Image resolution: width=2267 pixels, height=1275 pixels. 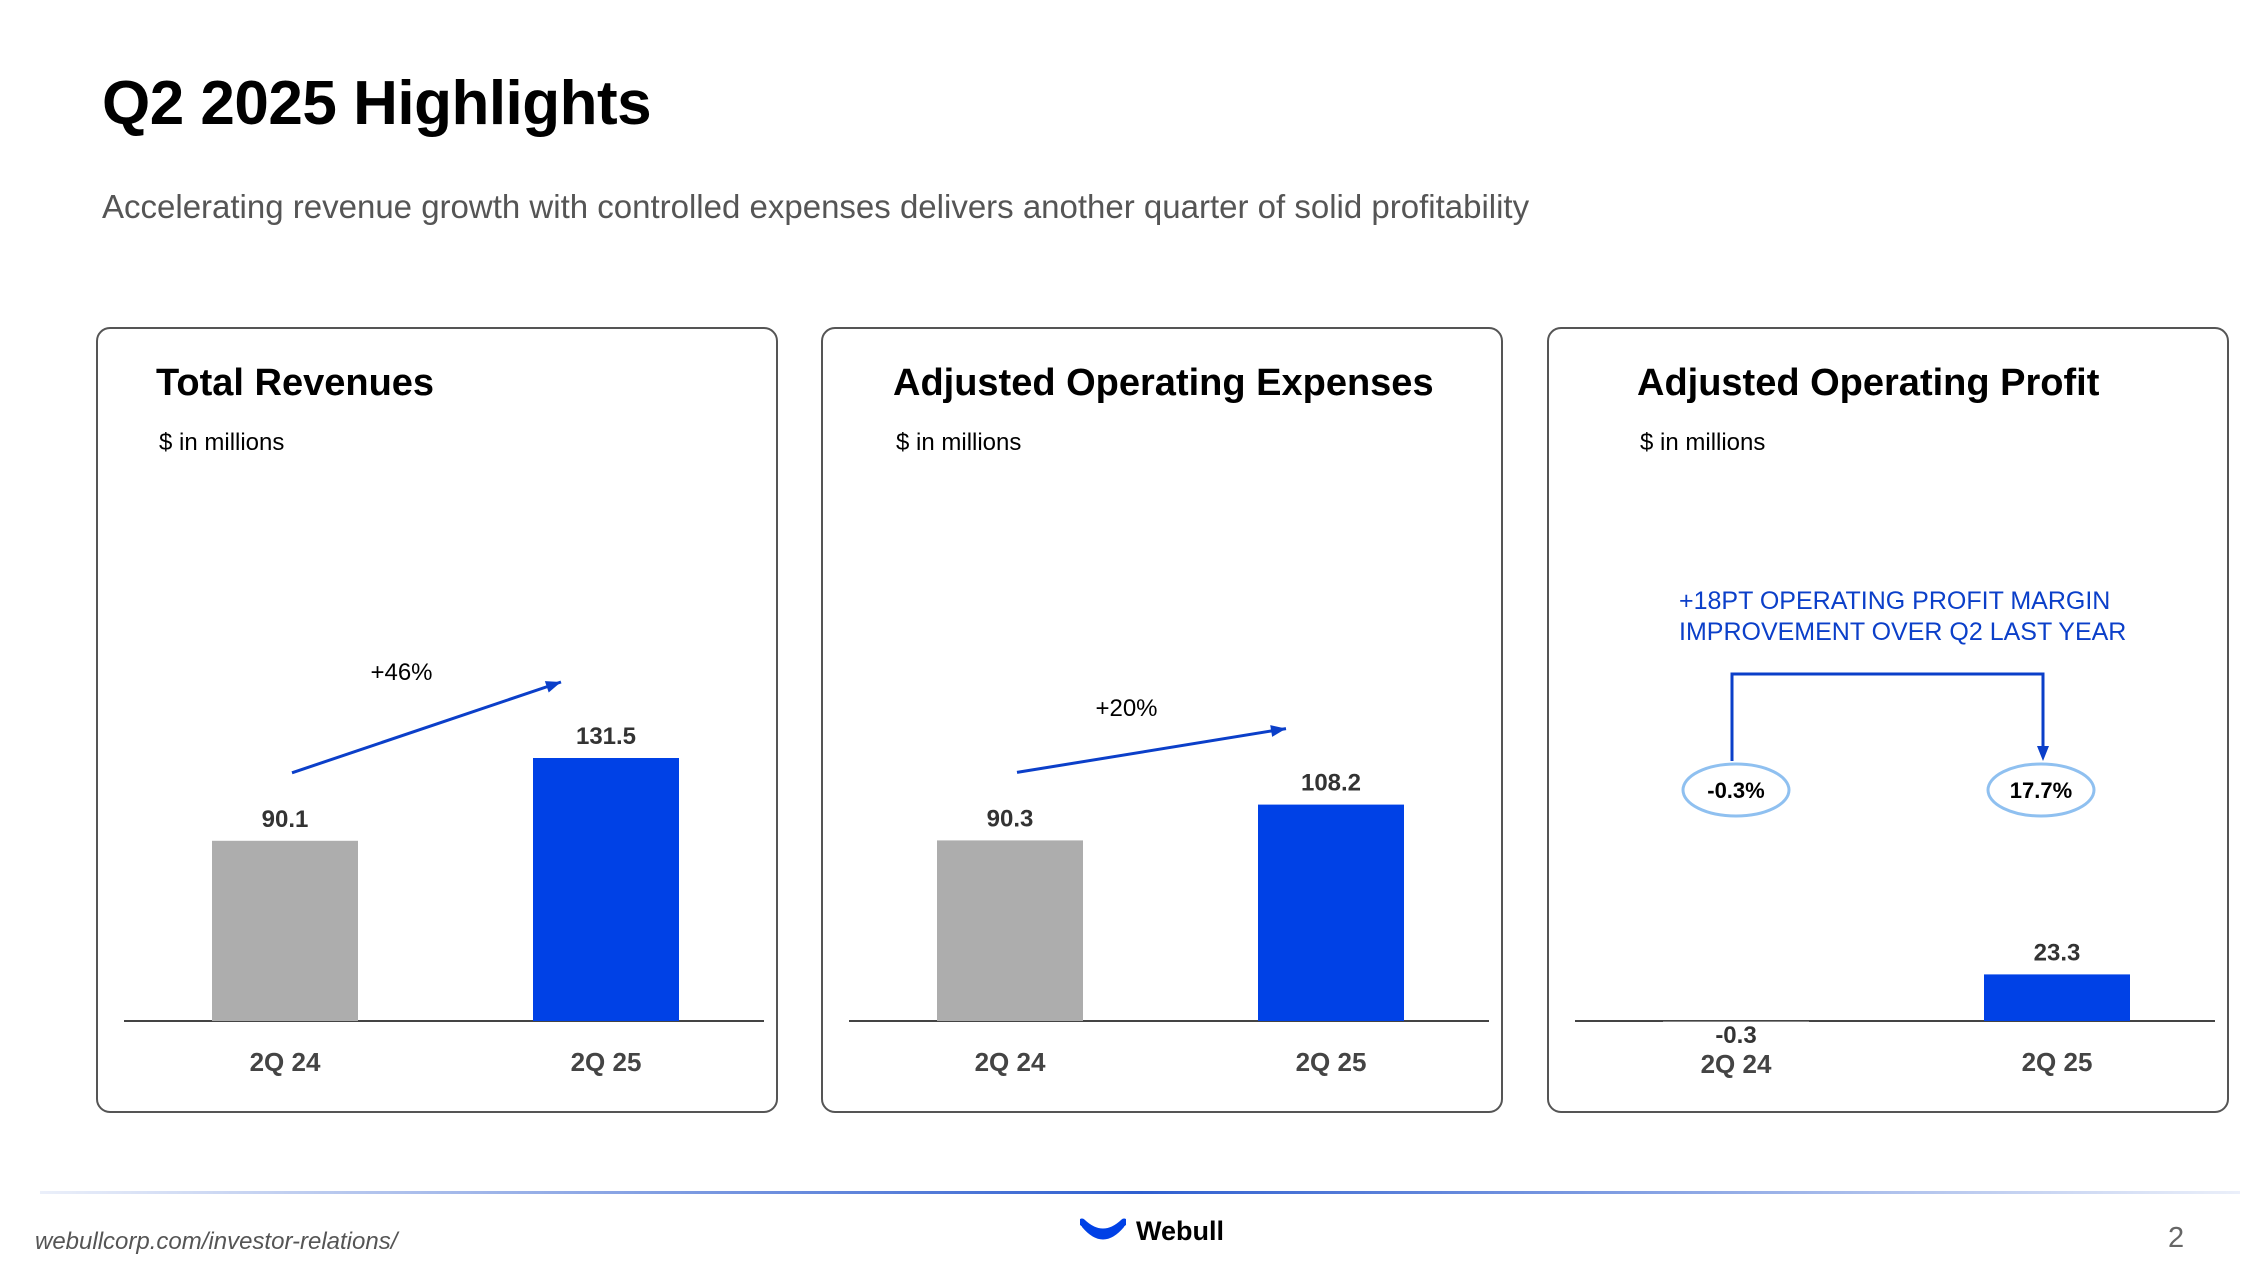 I want to click on footer-url: webullcorp.com/investor-relations/, so click(x=216, y=1241).